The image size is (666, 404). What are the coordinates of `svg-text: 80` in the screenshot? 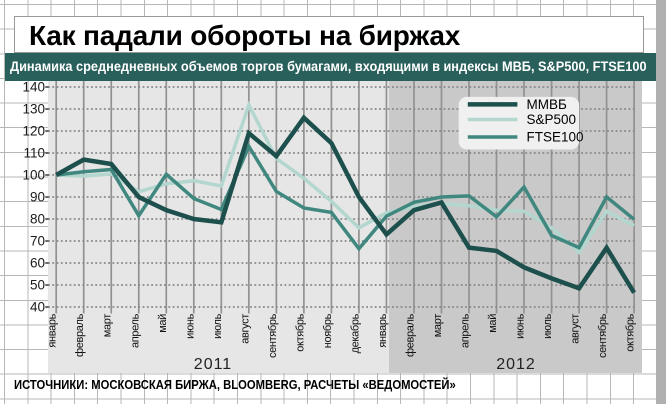 It's located at (37, 219).